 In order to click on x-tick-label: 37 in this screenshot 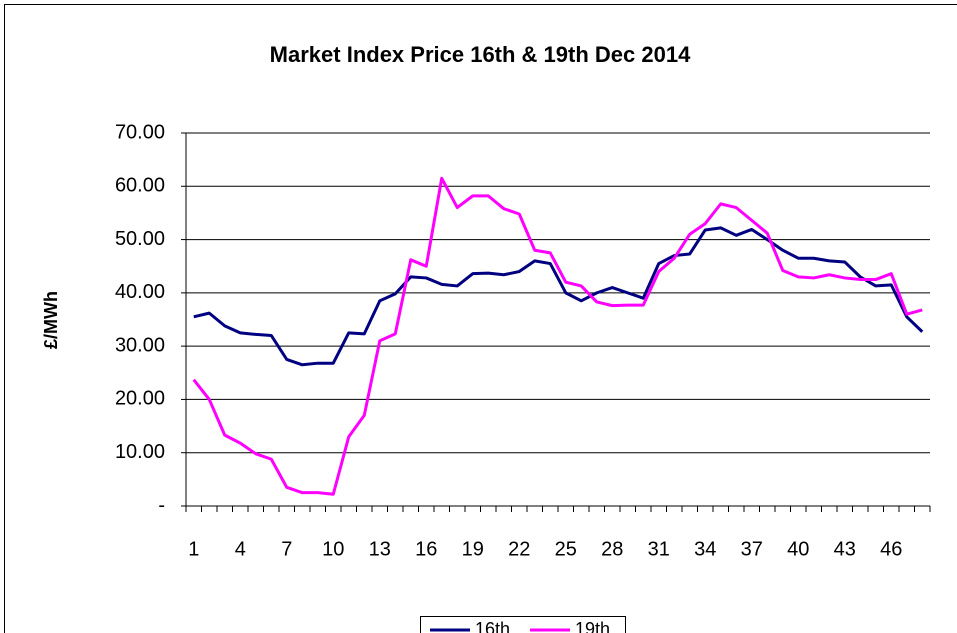, I will do `click(752, 549)`.